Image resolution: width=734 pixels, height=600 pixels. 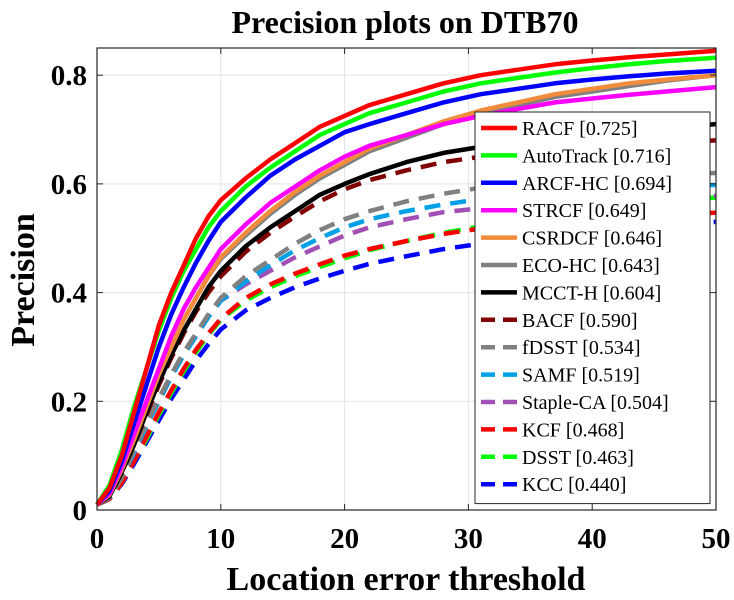 I want to click on chart-title: Precision plots on DTB70, so click(x=405, y=22).